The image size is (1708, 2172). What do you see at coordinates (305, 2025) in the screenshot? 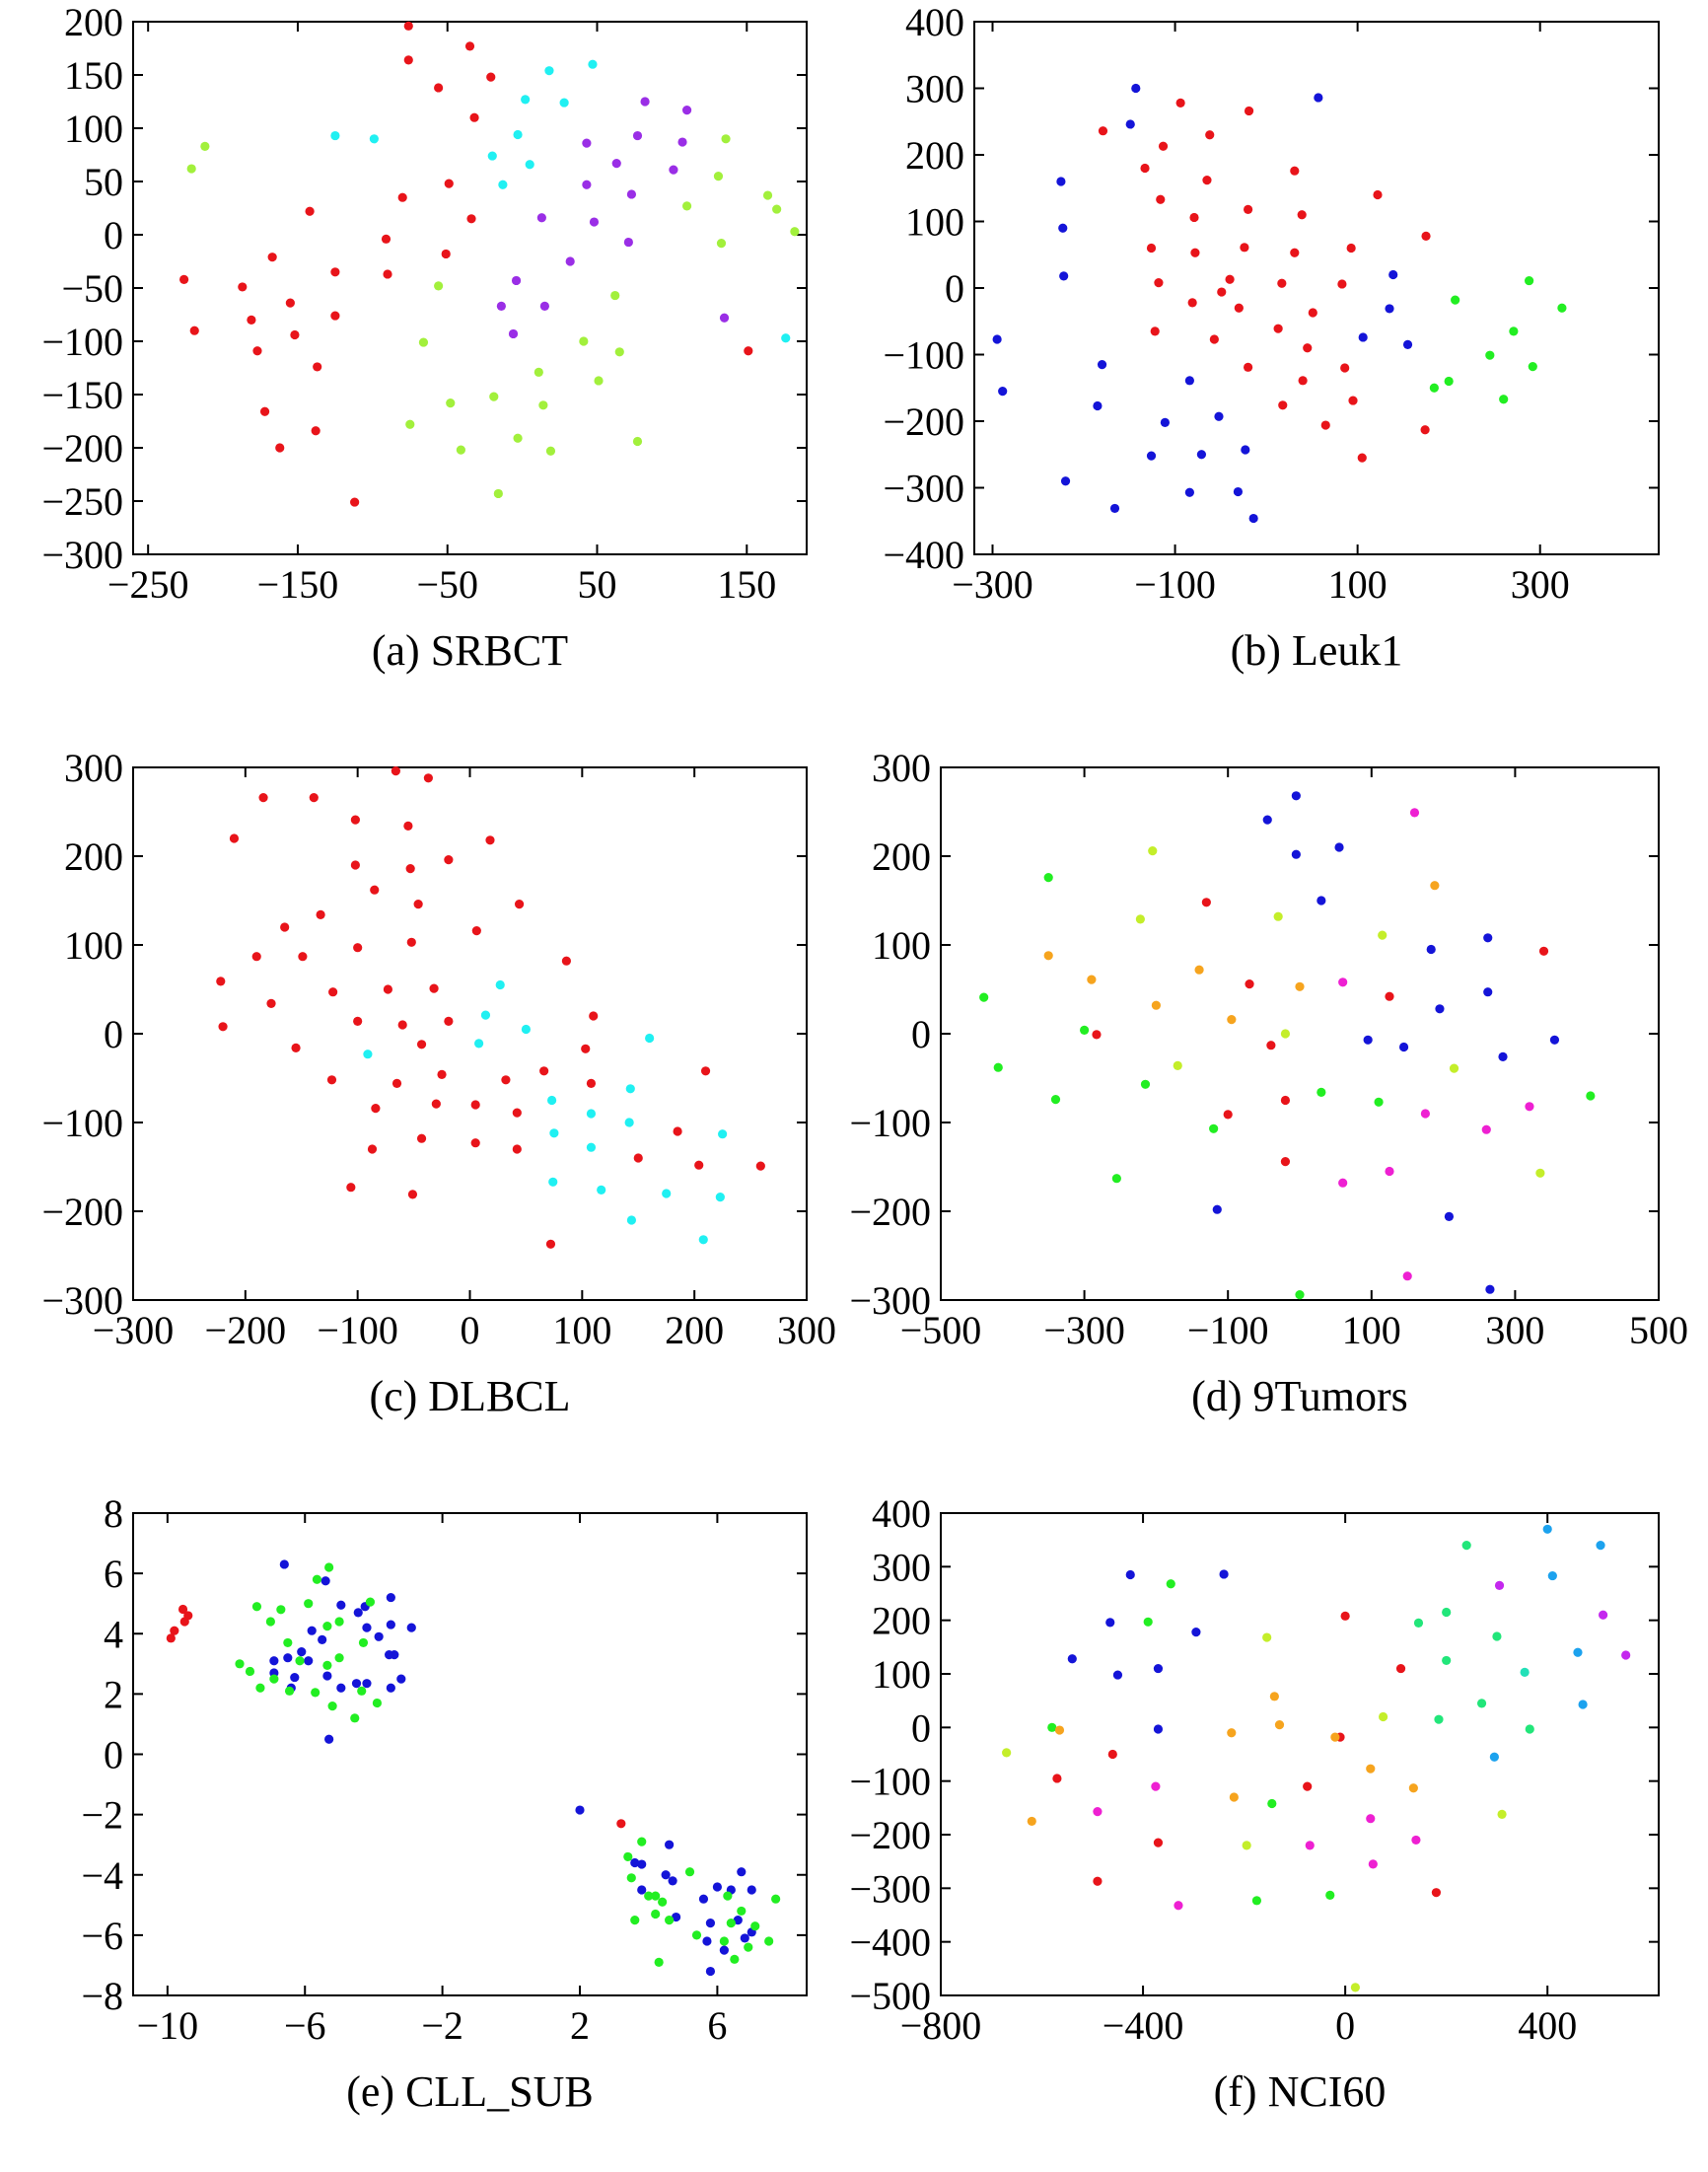
I see `x-tick-label: −6` at bounding box center [305, 2025].